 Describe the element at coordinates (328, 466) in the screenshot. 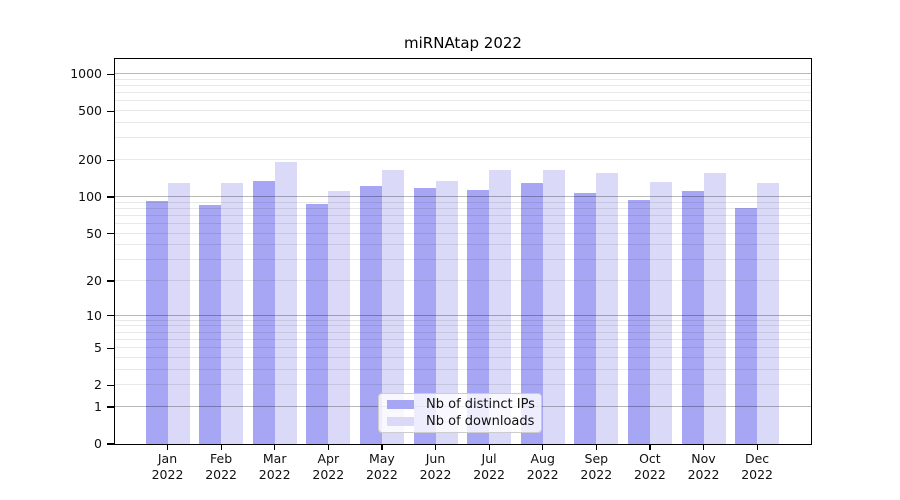

I see `x-tick-label-apr: Apr 2022` at that location.